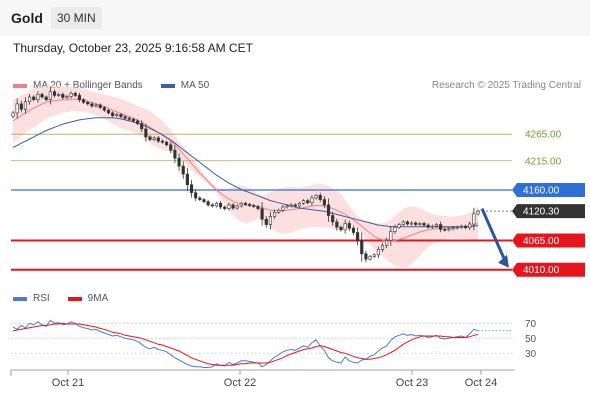 The width and height of the screenshot is (590, 400). What do you see at coordinates (27, 18) in the screenshot?
I see `instrument-title: Gold` at bounding box center [27, 18].